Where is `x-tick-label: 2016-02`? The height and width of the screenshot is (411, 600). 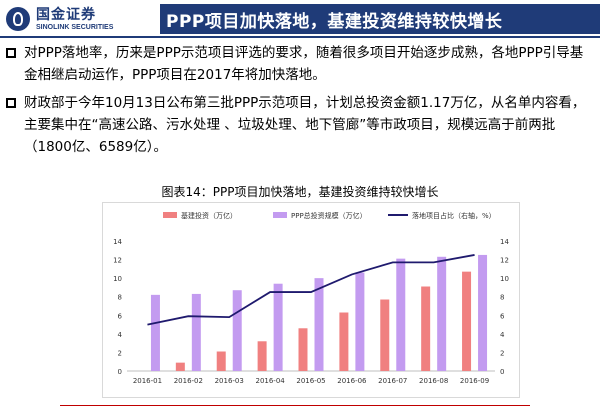
x-tick-label: 2016-02 is located at coordinates (188, 381).